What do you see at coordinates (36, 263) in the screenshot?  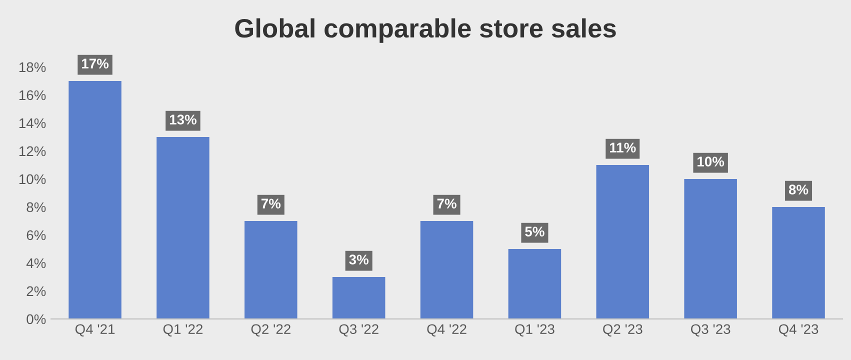 I see `y-tick-label: 4%` at bounding box center [36, 263].